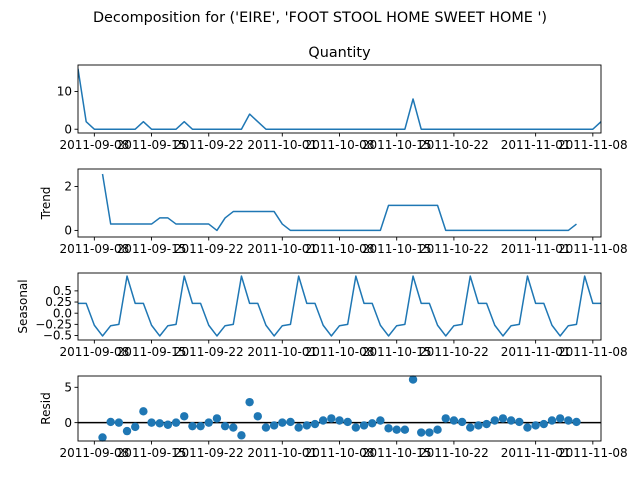 The image size is (640, 480). I want to click on resid-xtick-label: 2011-11-08, so click(593, 453).